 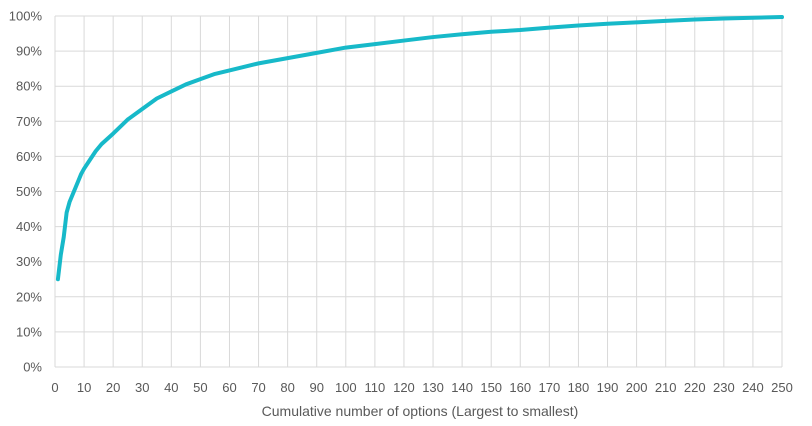 What do you see at coordinates (200, 387) in the screenshot?
I see `x-tick-label: 50` at bounding box center [200, 387].